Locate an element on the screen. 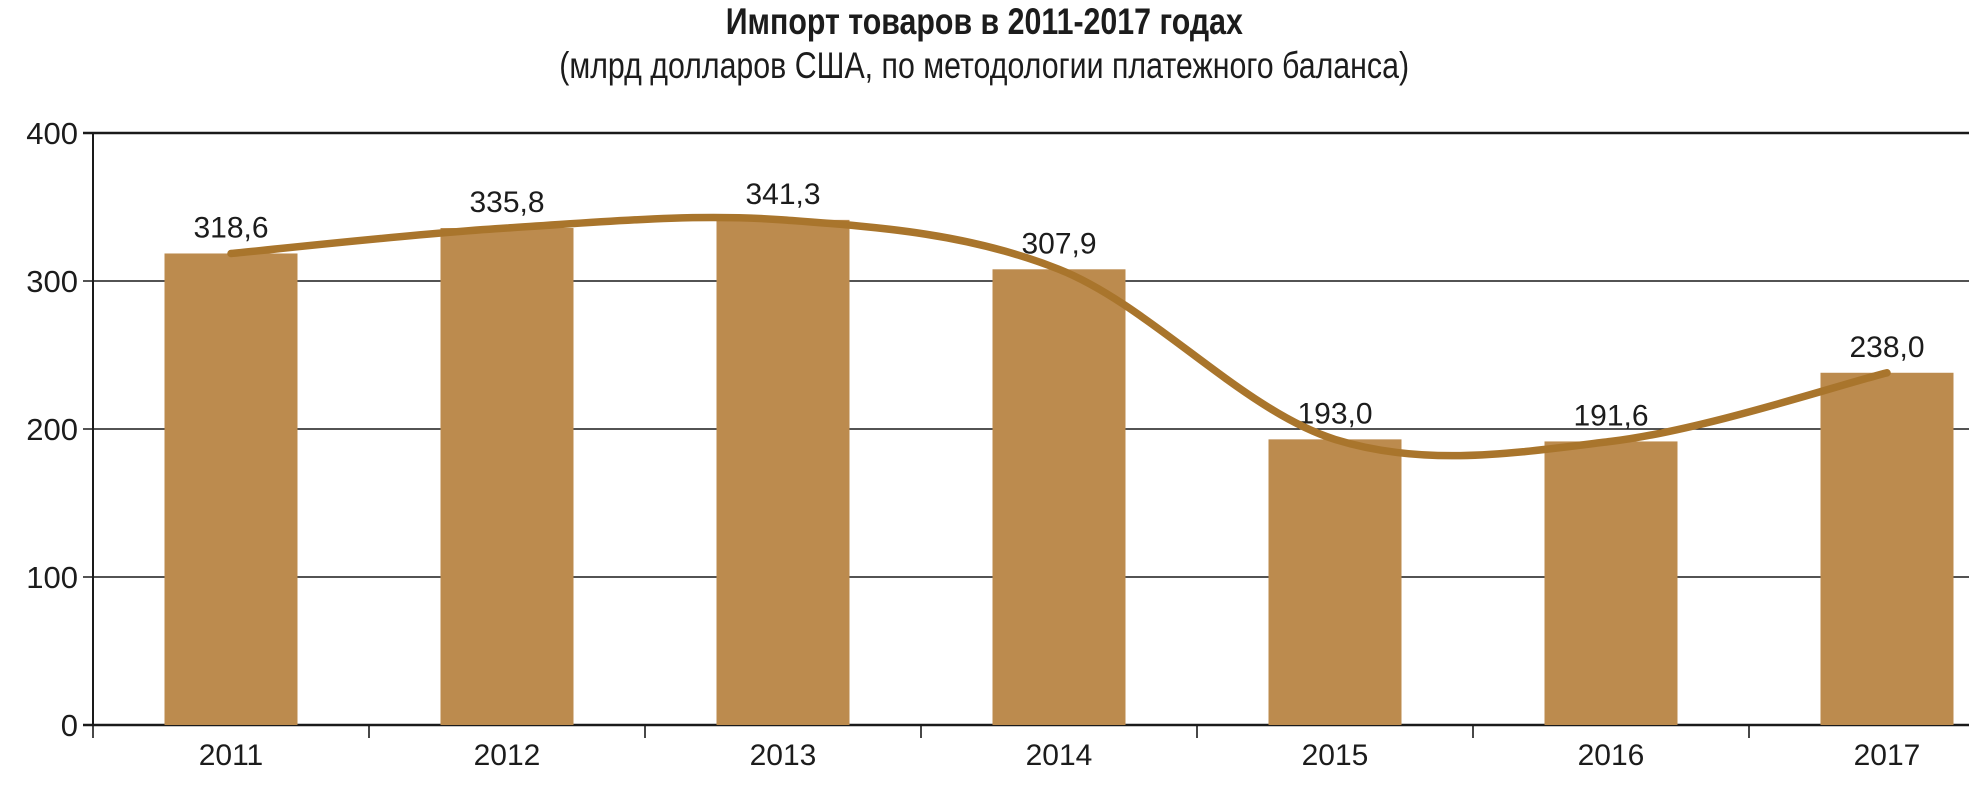 Image resolution: width=1969 pixels, height=800 pixels. value-label-2017: 238,0 is located at coordinates (1886, 347).